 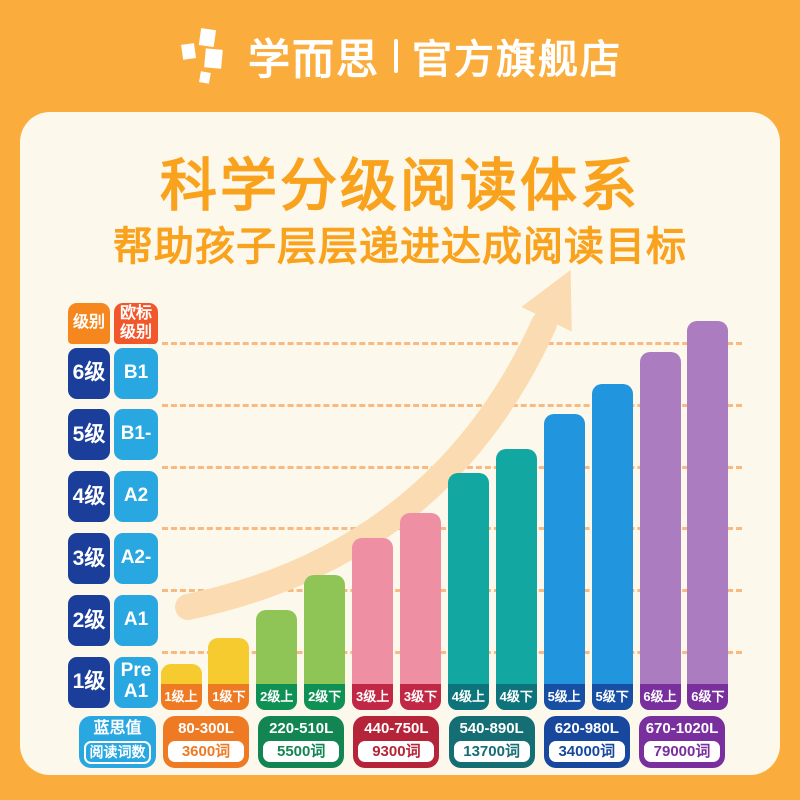 What do you see at coordinates (491, 728) in the screenshot?
I see `lexile-range: 540-890L` at bounding box center [491, 728].